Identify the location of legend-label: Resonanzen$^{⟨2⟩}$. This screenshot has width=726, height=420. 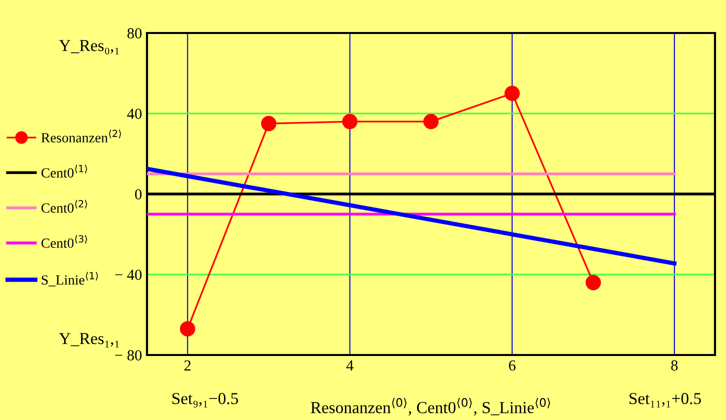
(81, 136).